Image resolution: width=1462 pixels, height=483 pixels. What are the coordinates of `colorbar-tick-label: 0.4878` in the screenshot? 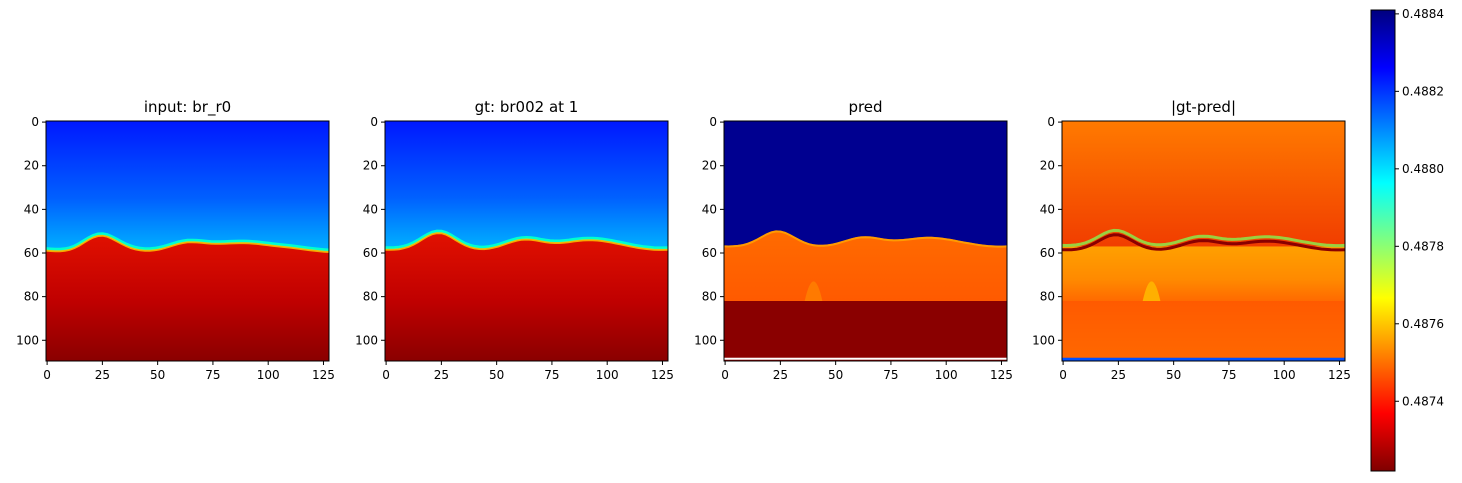 It's located at (1423, 246).